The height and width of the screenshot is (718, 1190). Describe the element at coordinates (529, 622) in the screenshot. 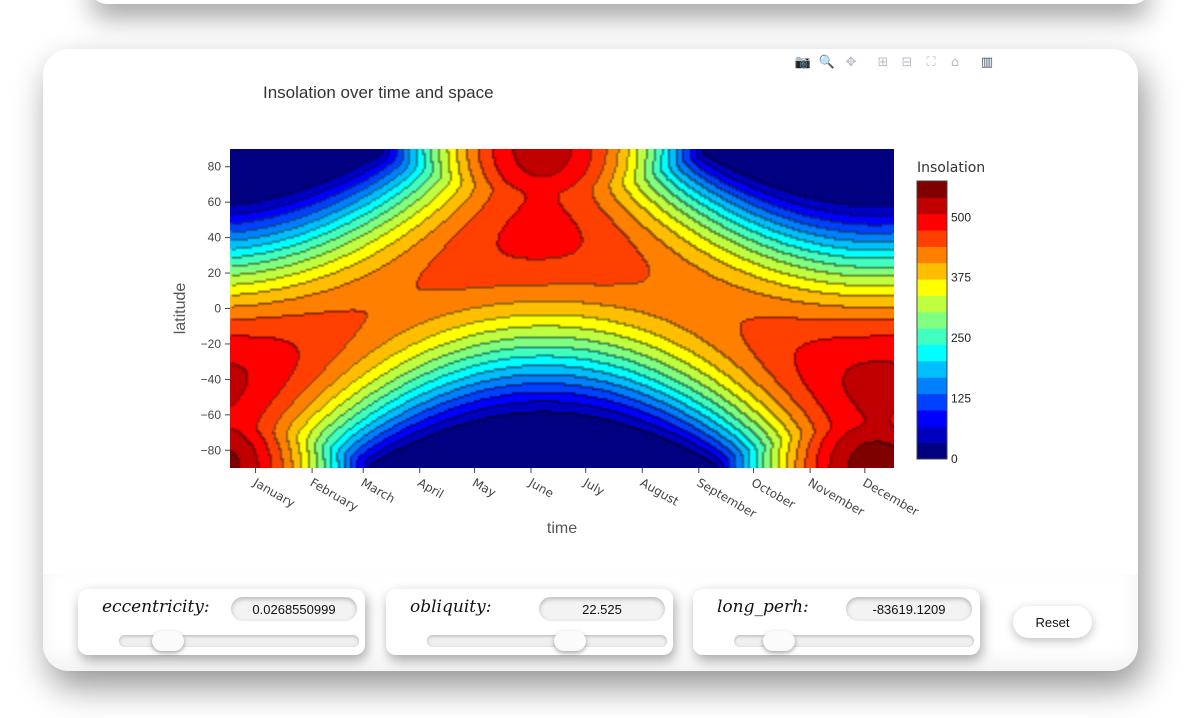

I see `obliquity-control: obliquity: 22.525` at that location.